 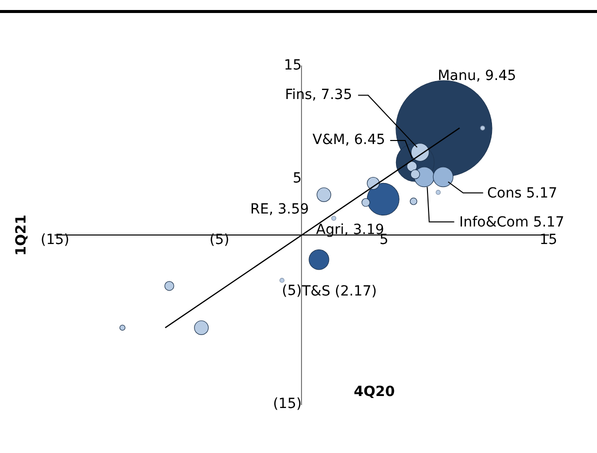 I want to click on y-tick-label: 5, so click(x=297, y=178).